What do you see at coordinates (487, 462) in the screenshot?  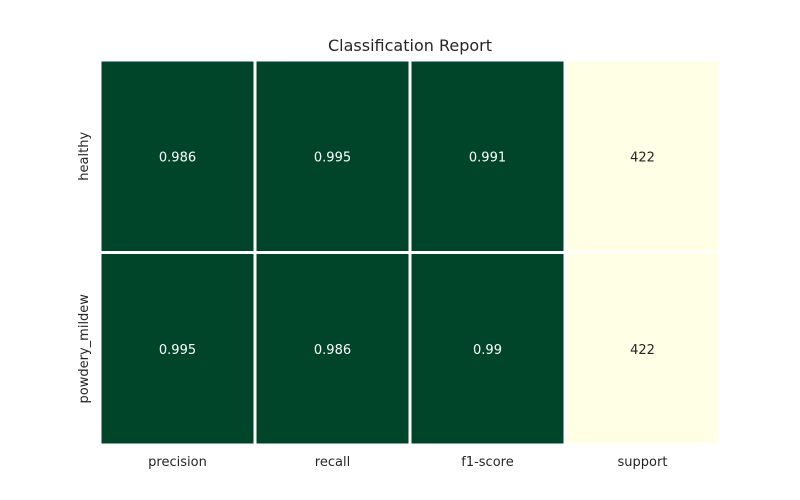 I see `x-tick-label: f1-score` at bounding box center [487, 462].